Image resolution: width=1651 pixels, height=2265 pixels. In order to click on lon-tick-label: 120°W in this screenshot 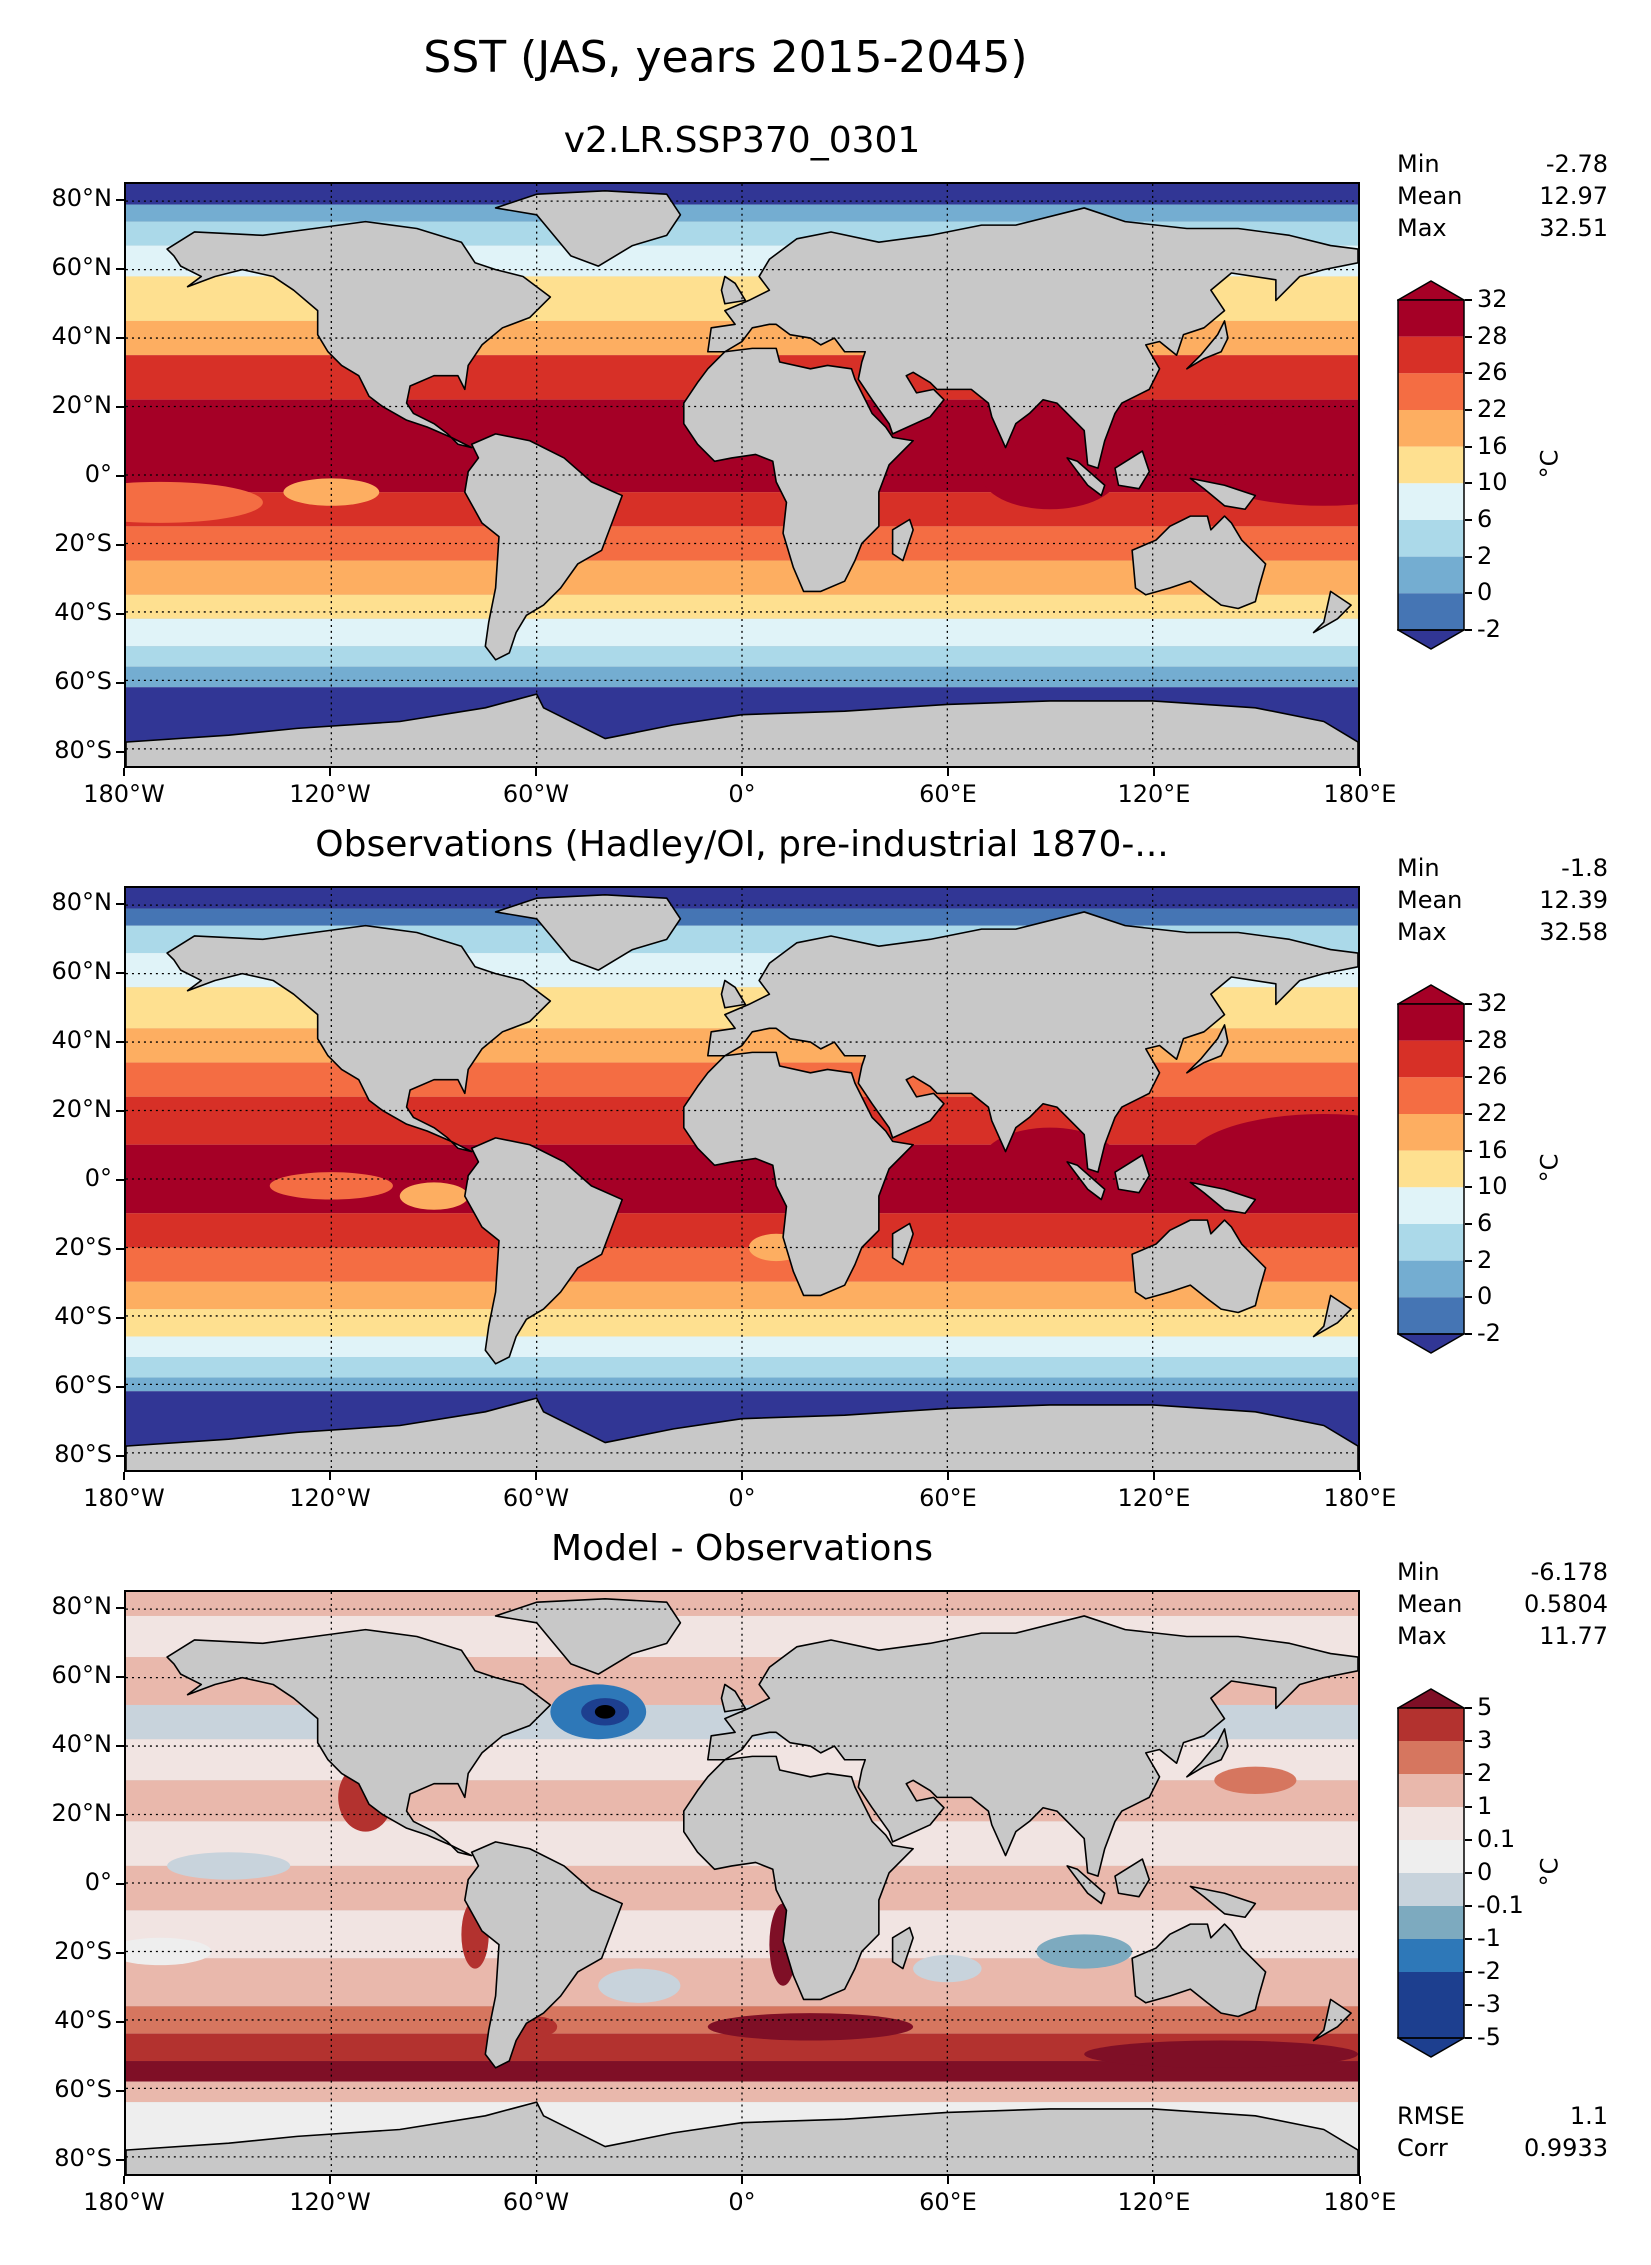, I will do `click(330, 1498)`.